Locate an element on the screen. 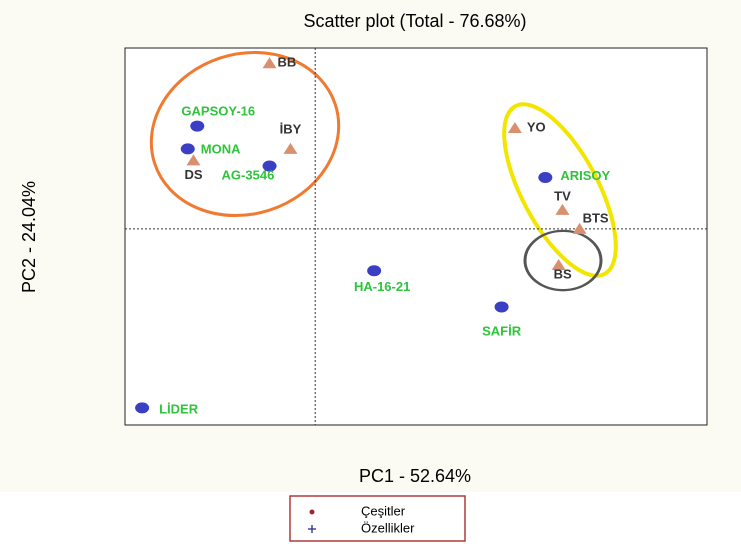 This screenshot has width=741, height=546. point-label: BS is located at coordinates (563, 273).